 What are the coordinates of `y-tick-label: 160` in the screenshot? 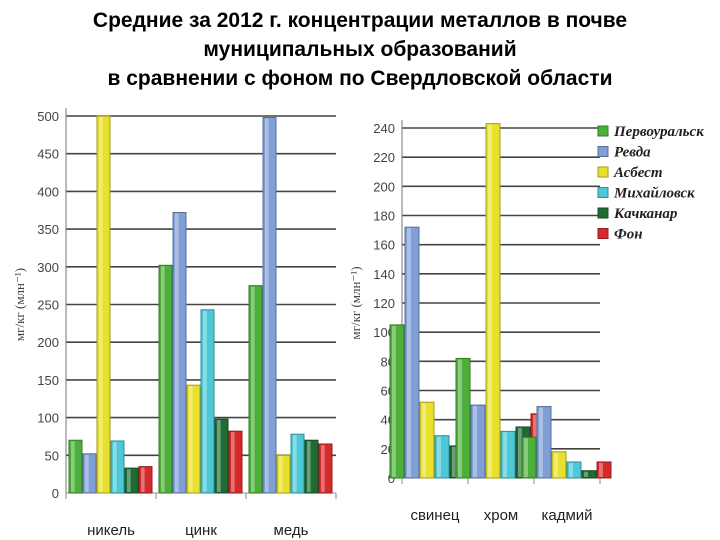 It's located at (384, 245).